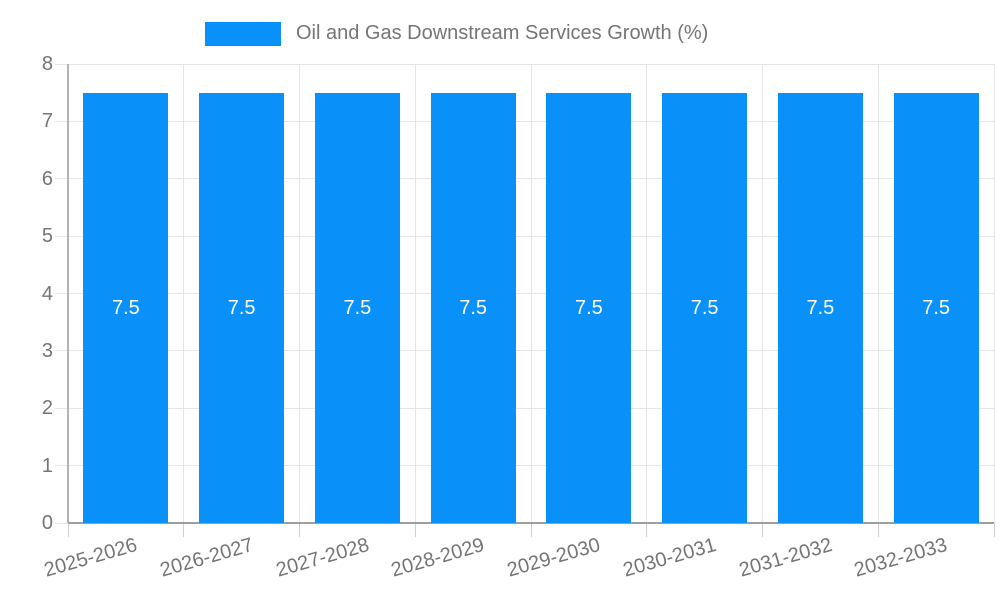  I want to click on y-tick-label: 5, so click(47, 236).